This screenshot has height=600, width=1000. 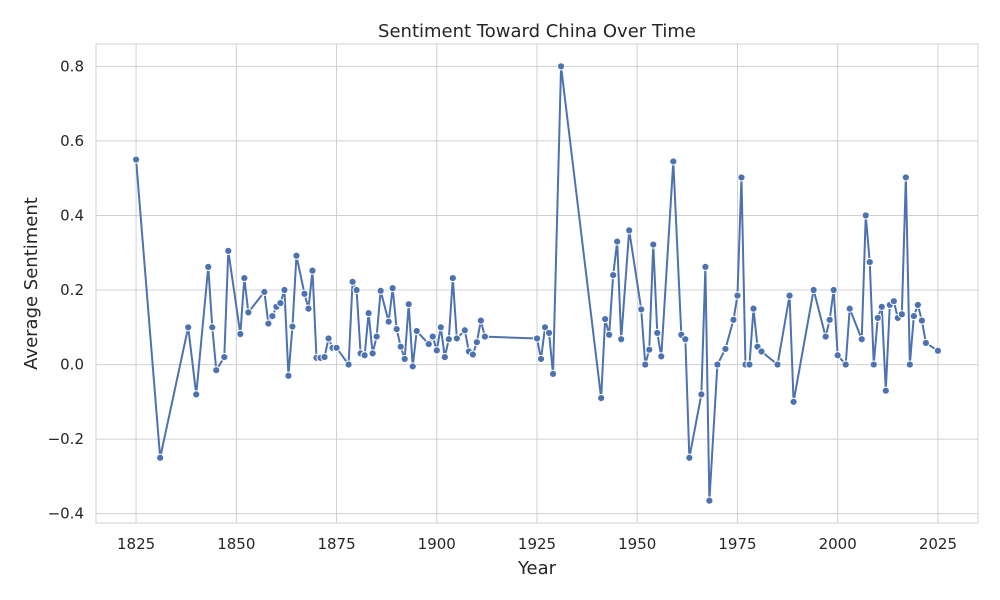 I want to click on y-tick-label: 0.4, so click(x=72, y=215).